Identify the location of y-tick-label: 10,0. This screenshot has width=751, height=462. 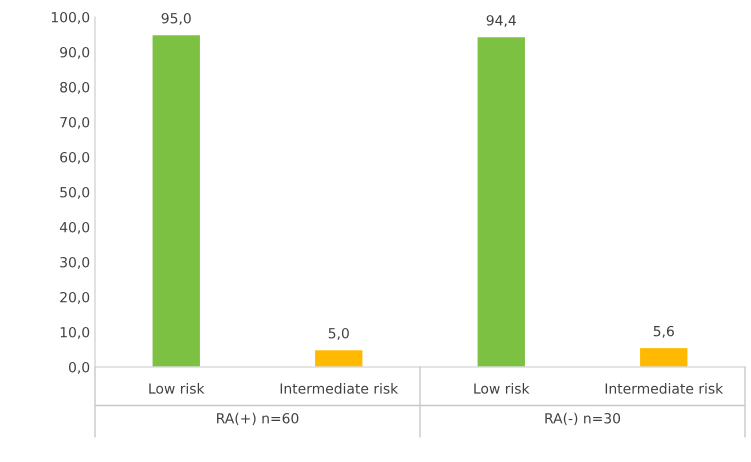
(75, 332).